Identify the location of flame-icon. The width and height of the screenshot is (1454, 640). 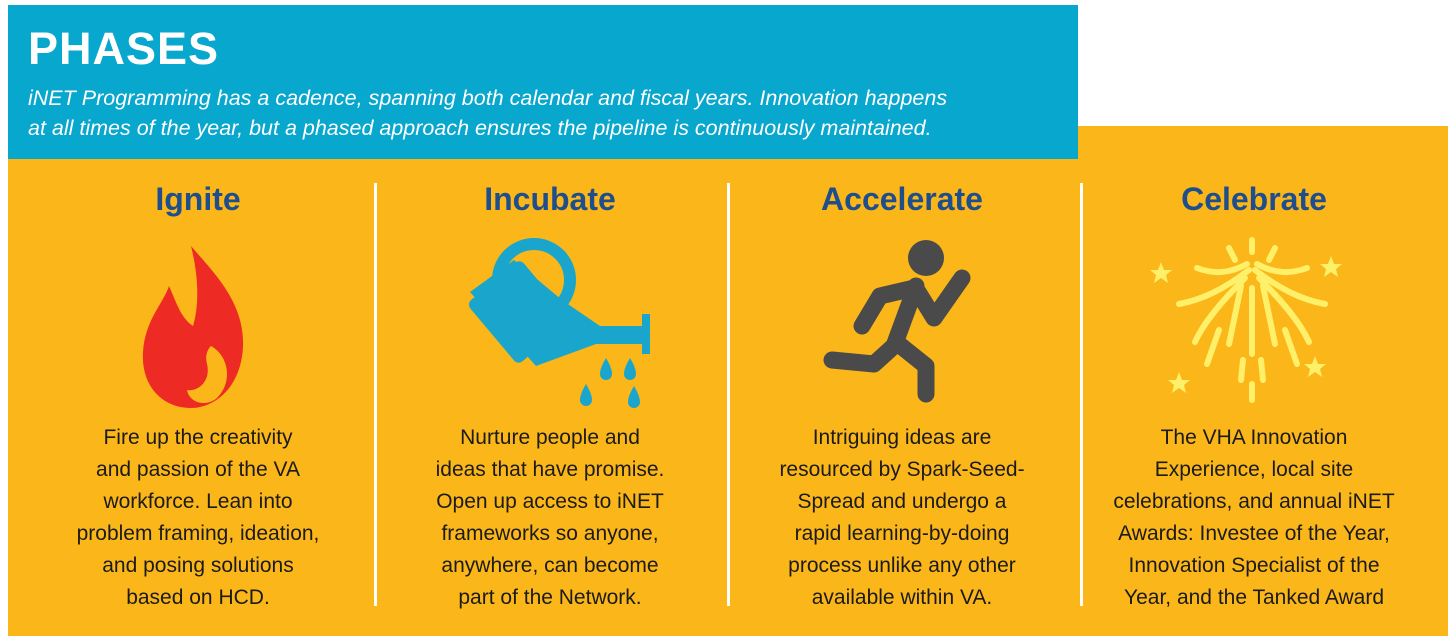
(193, 327).